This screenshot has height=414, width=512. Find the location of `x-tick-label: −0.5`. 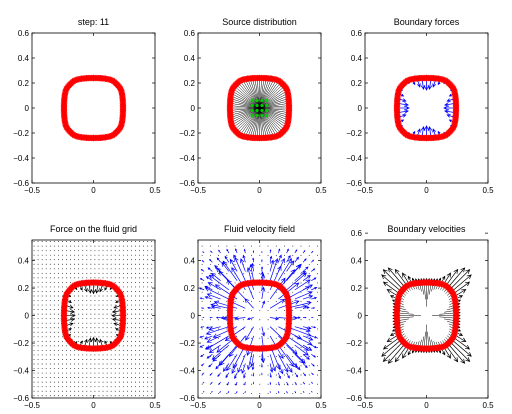

x-tick-label: −0.5 is located at coordinates (32, 190).